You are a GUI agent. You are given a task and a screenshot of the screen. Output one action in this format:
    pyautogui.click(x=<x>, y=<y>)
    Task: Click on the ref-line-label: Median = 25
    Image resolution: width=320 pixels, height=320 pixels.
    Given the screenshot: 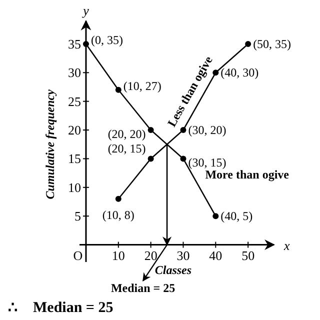 What is the action you would take?
    pyautogui.click(x=143, y=287)
    